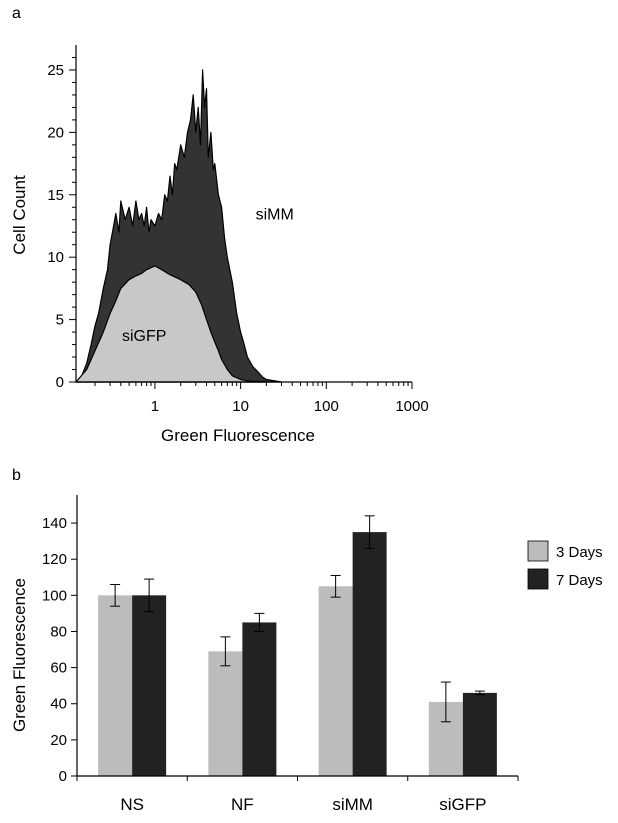 Image resolution: width=618 pixels, height=823 pixels. Describe the element at coordinates (55, 132) in the screenshot. I see `histogram-y-tick-label: 20` at that location.